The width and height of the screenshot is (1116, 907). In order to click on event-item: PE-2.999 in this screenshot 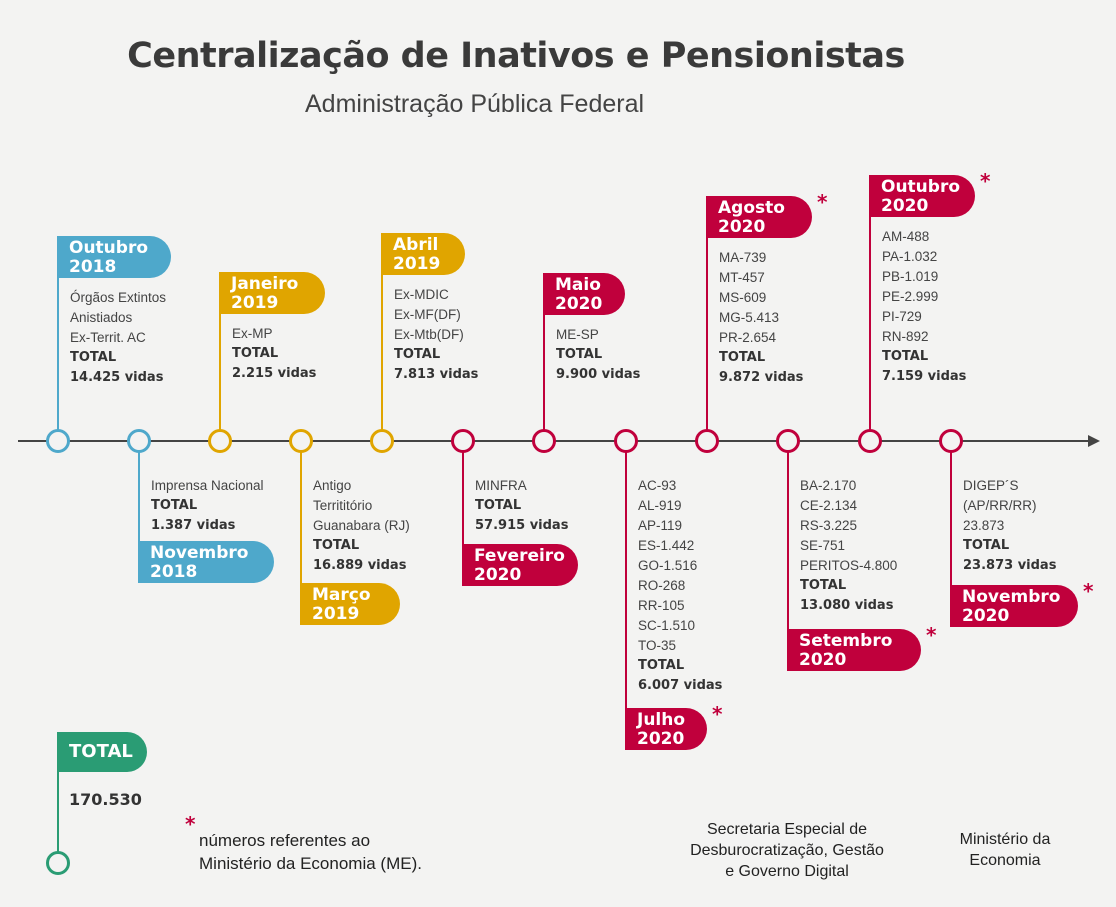, I will do `click(910, 296)`.